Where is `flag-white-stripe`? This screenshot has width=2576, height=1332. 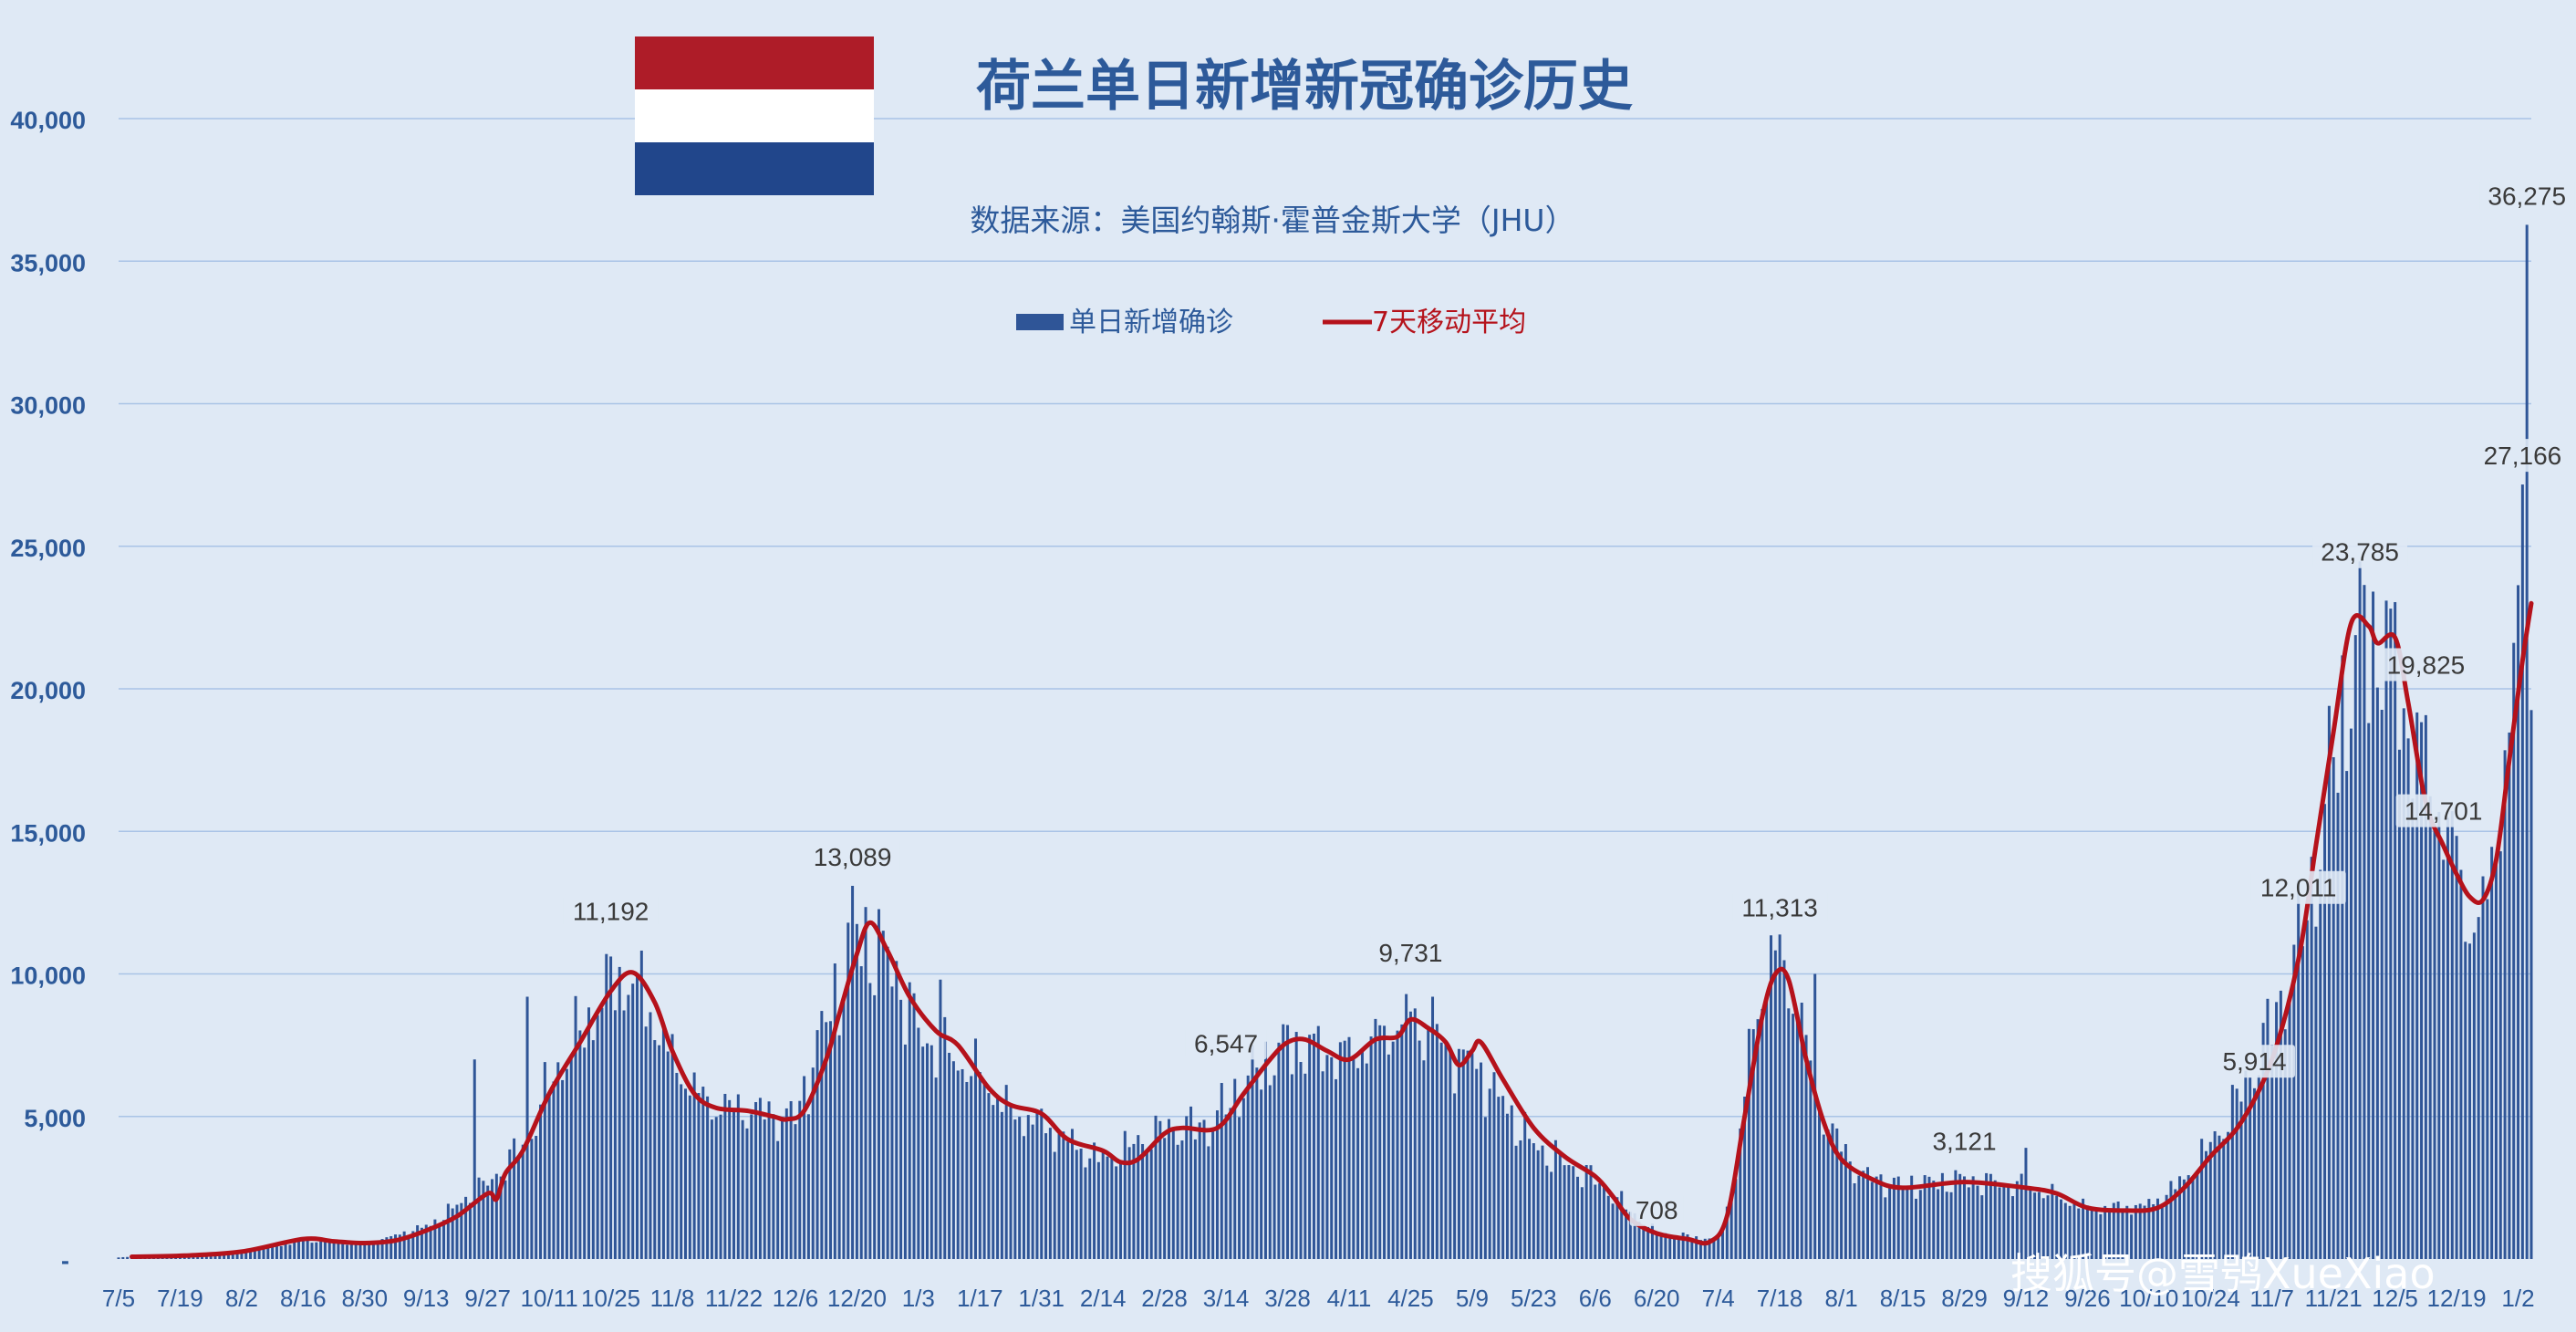 flag-white-stripe is located at coordinates (754, 116).